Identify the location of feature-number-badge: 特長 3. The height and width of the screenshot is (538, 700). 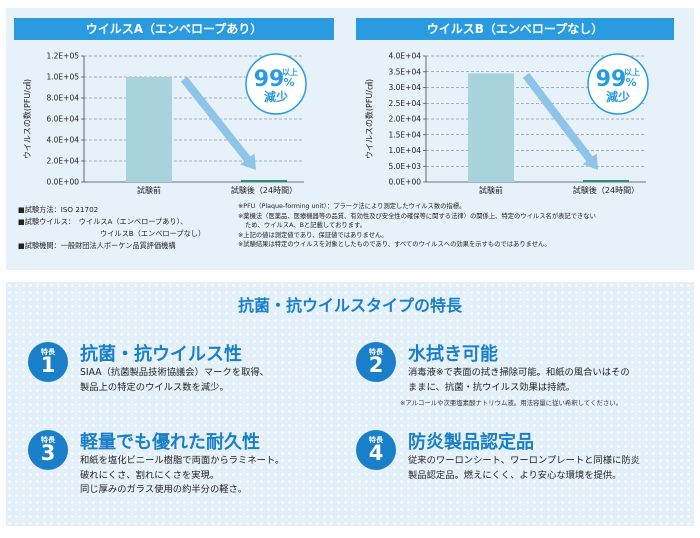
(48, 450).